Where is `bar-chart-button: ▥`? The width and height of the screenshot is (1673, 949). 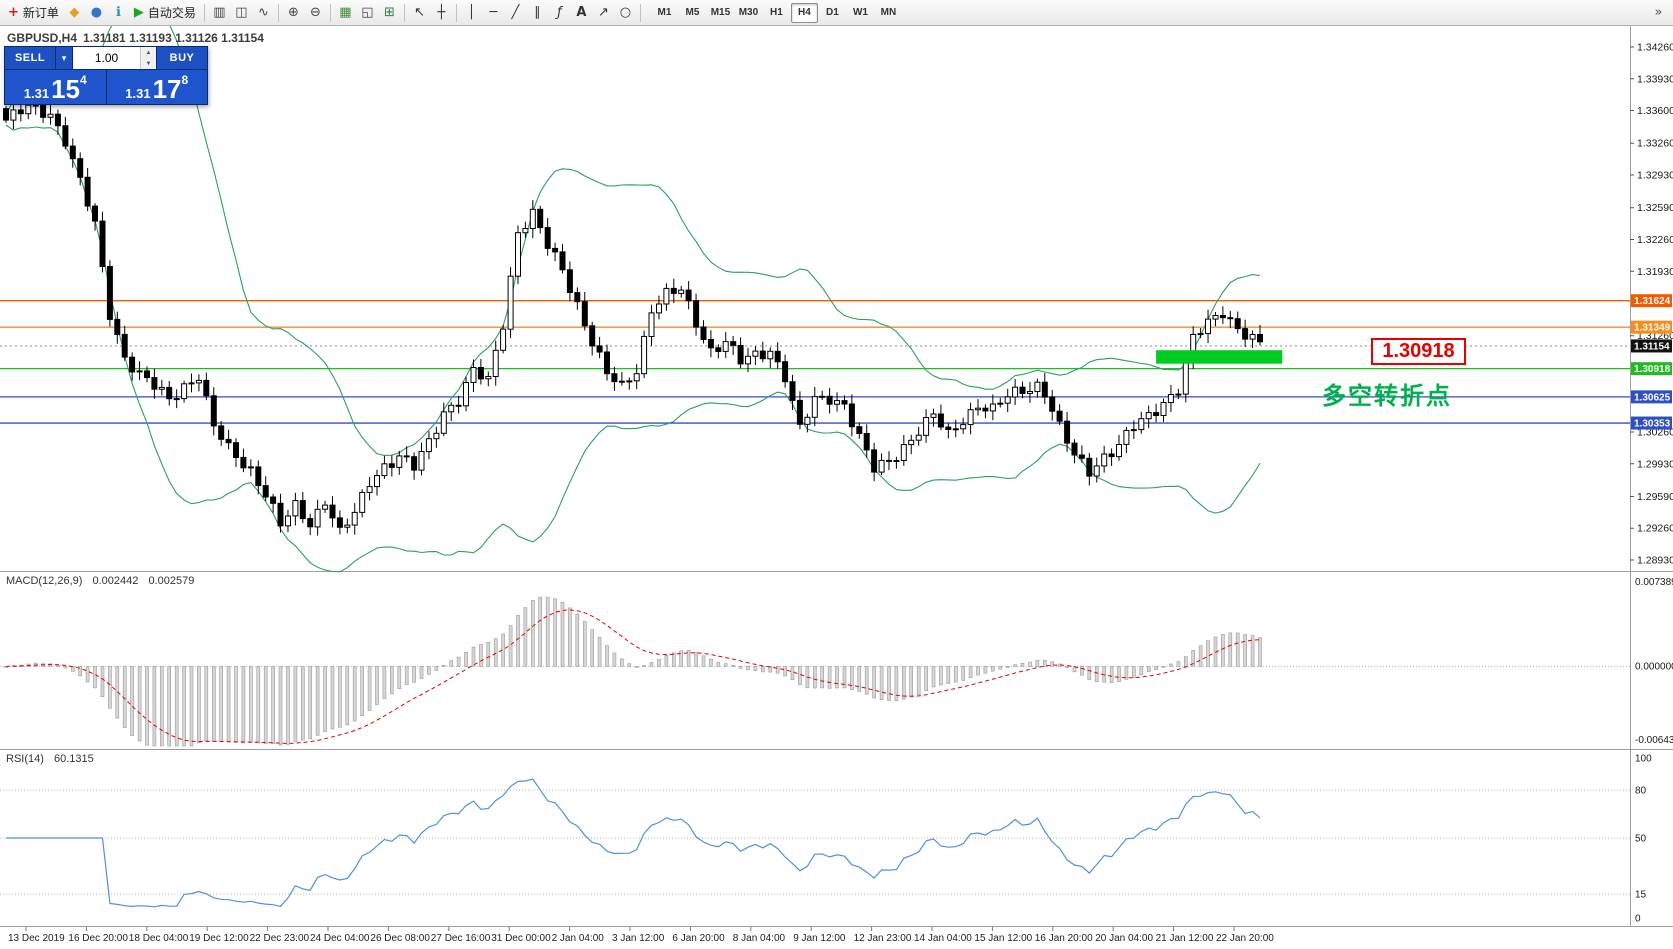
bar-chart-button: ▥ is located at coordinates (219, 12).